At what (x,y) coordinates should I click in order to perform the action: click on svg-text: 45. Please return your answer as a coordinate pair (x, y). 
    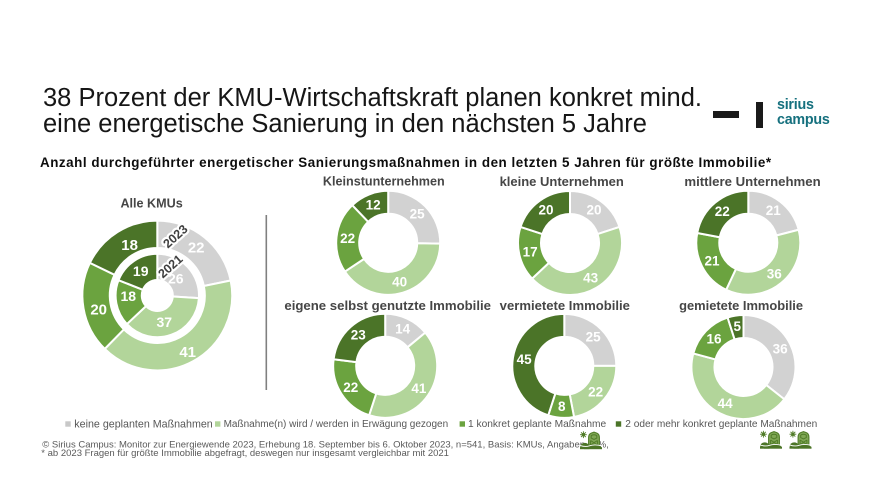
    Looking at the image, I should click on (525, 359).